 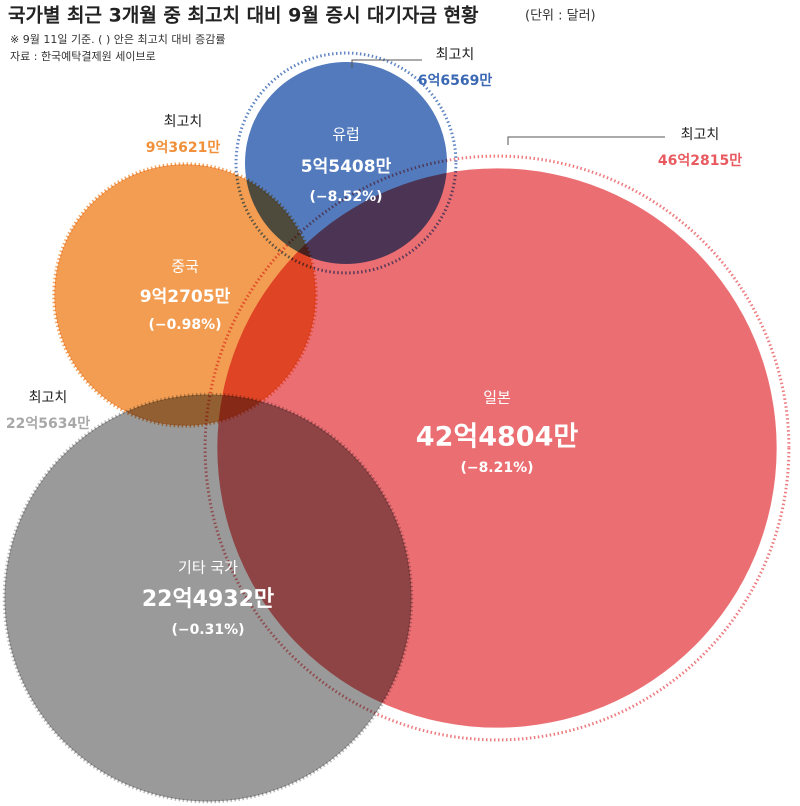 What do you see at coordinates (208, 568) in the screenshot?
I see `bubble-name: 기타 국가` at bounding box center [208, 568].